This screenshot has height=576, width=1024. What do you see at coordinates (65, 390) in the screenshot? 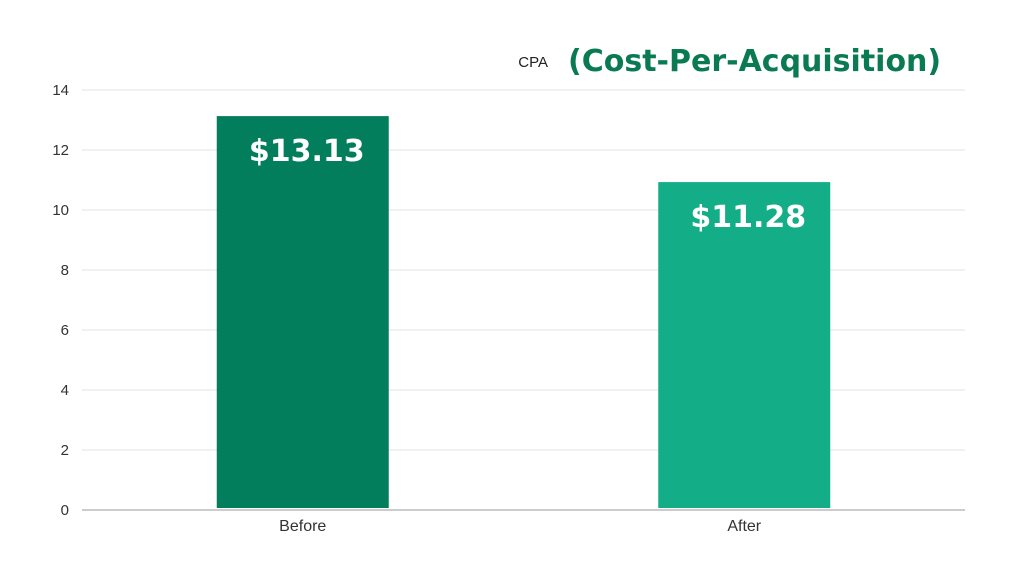
I see `y-tick-label: 4` at bounding box center [65, 390].